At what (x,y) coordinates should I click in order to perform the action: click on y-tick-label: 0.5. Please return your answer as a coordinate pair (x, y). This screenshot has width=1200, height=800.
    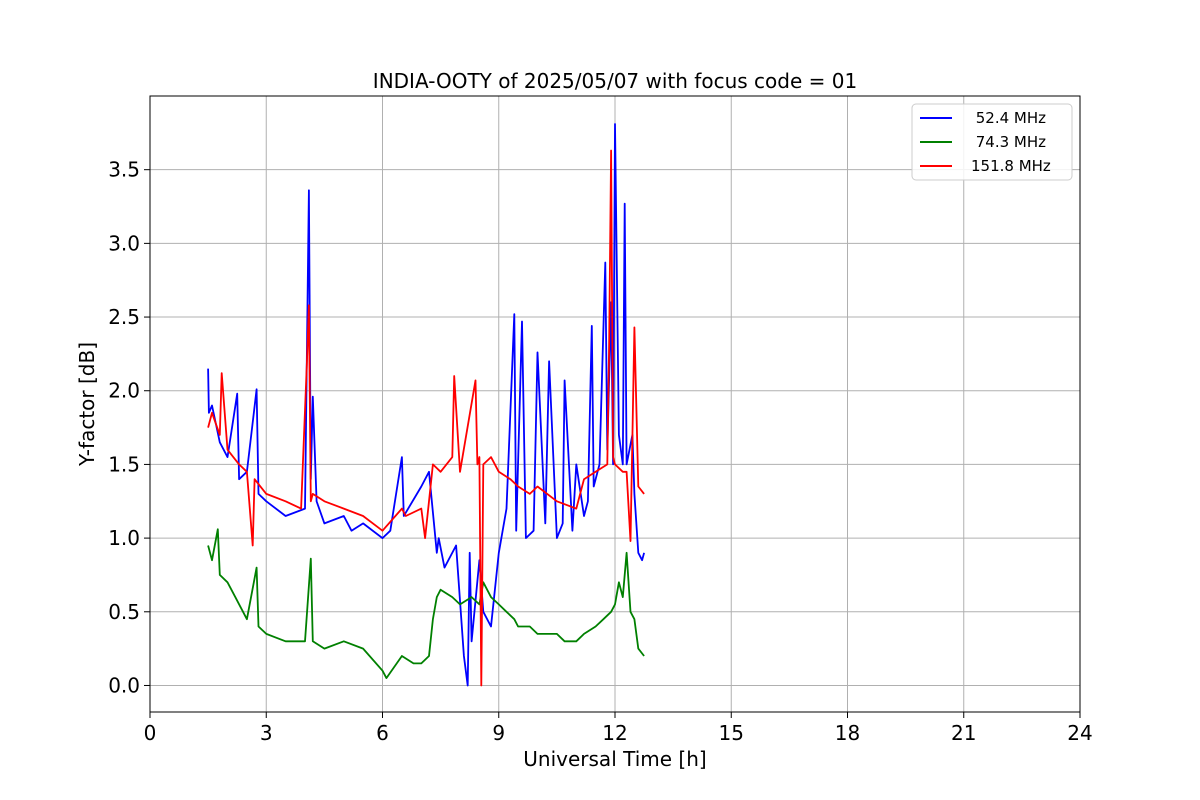
    Looking at the image, I should click on (124, 612).